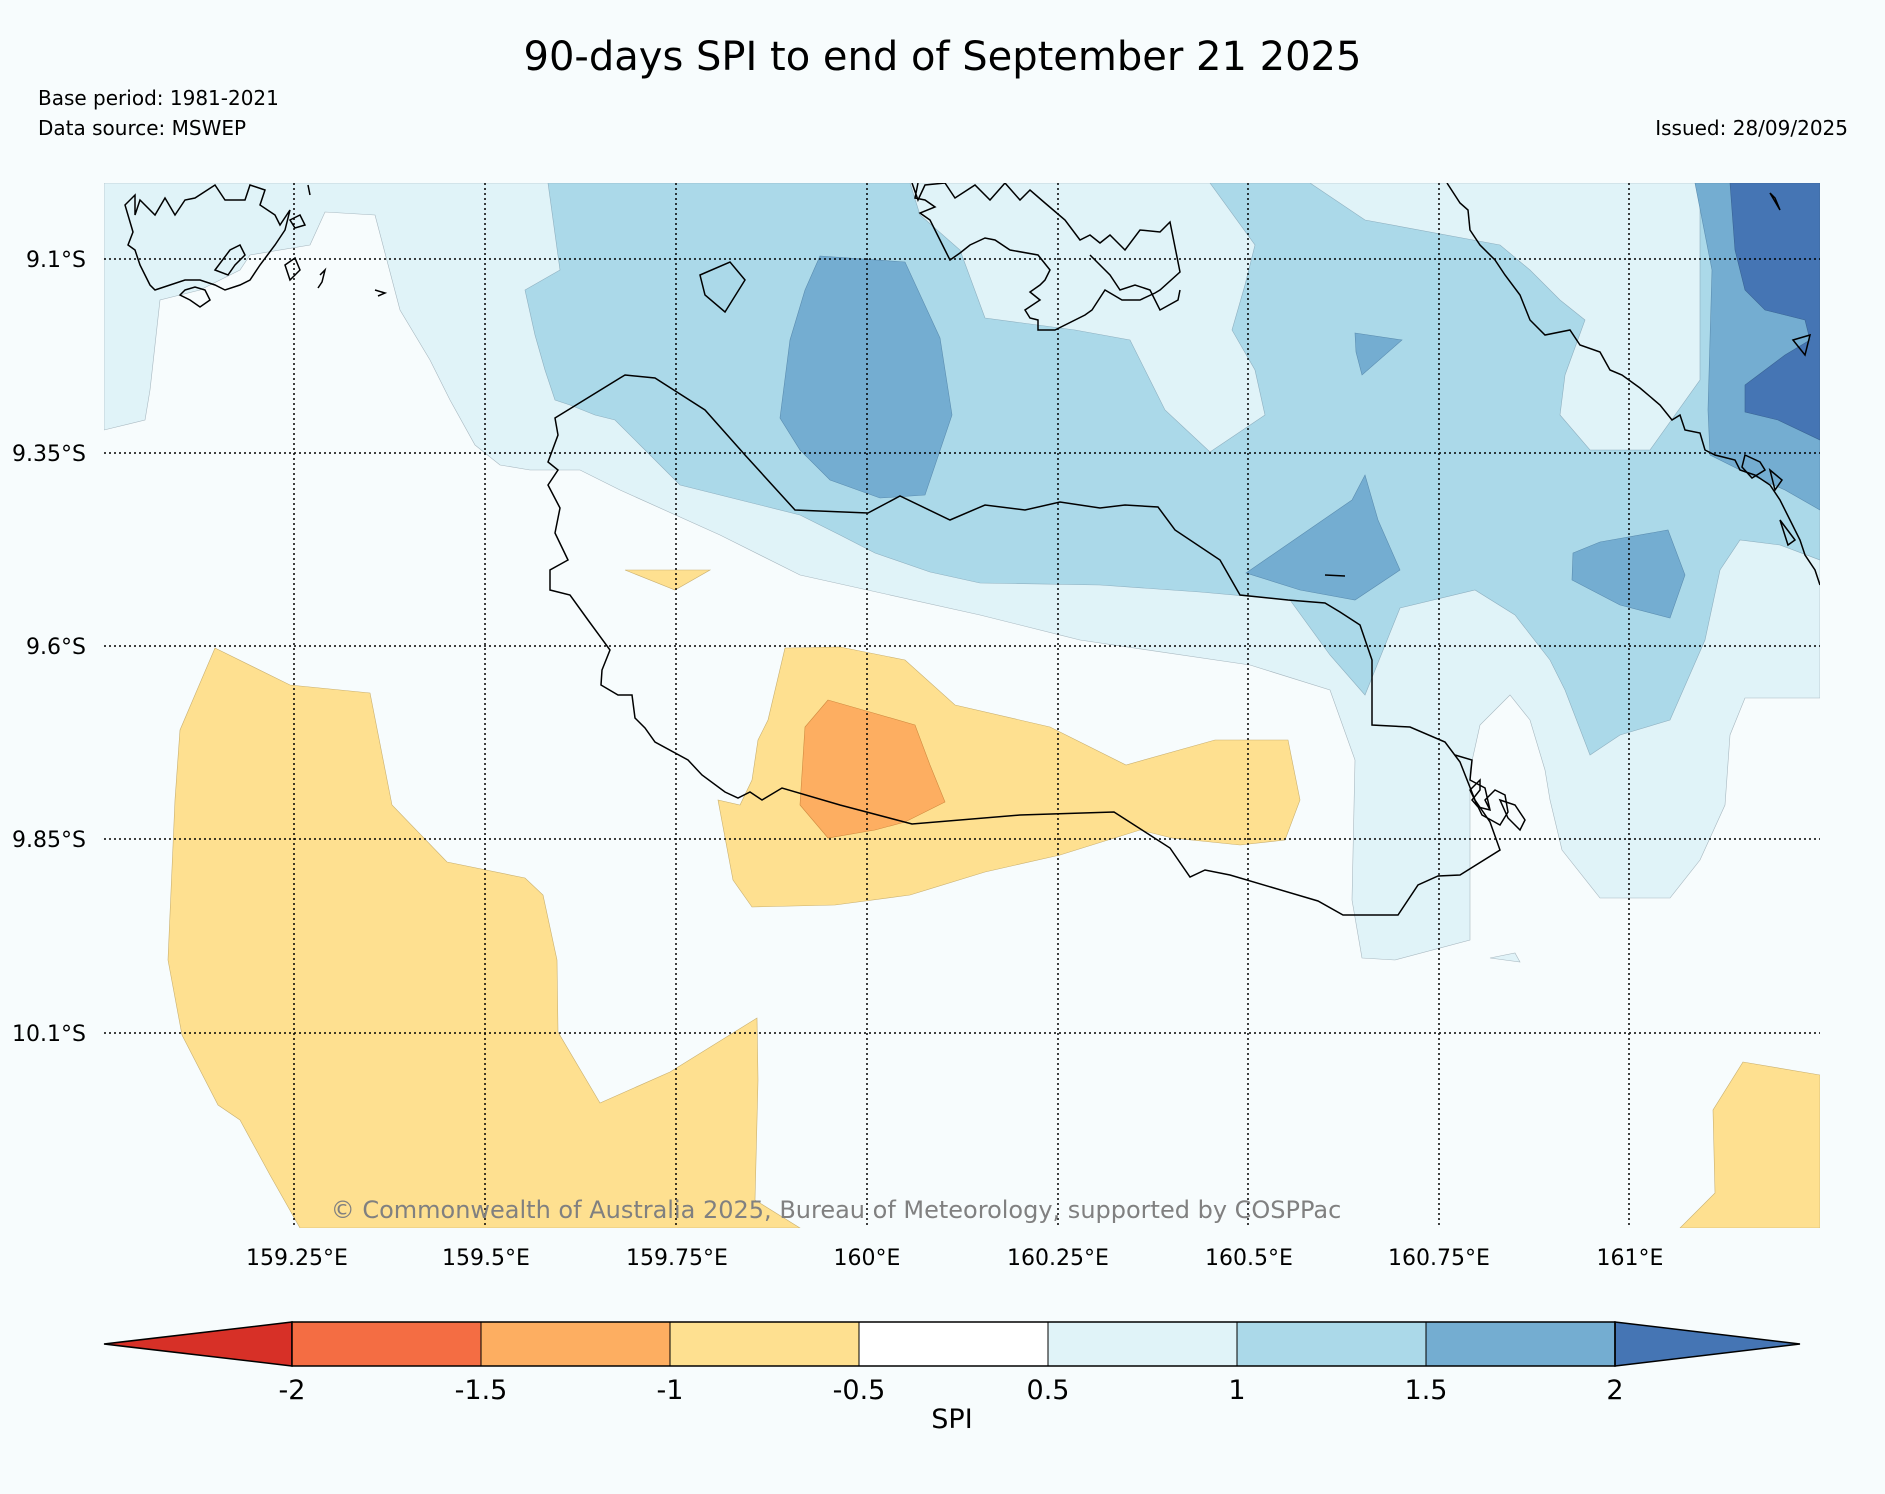 The width and height of the screenshot is (1885, 1494). Describe the element at coordinates (49, 840) in the screenshot. I see `lat-label: 9.85°S` at that location.